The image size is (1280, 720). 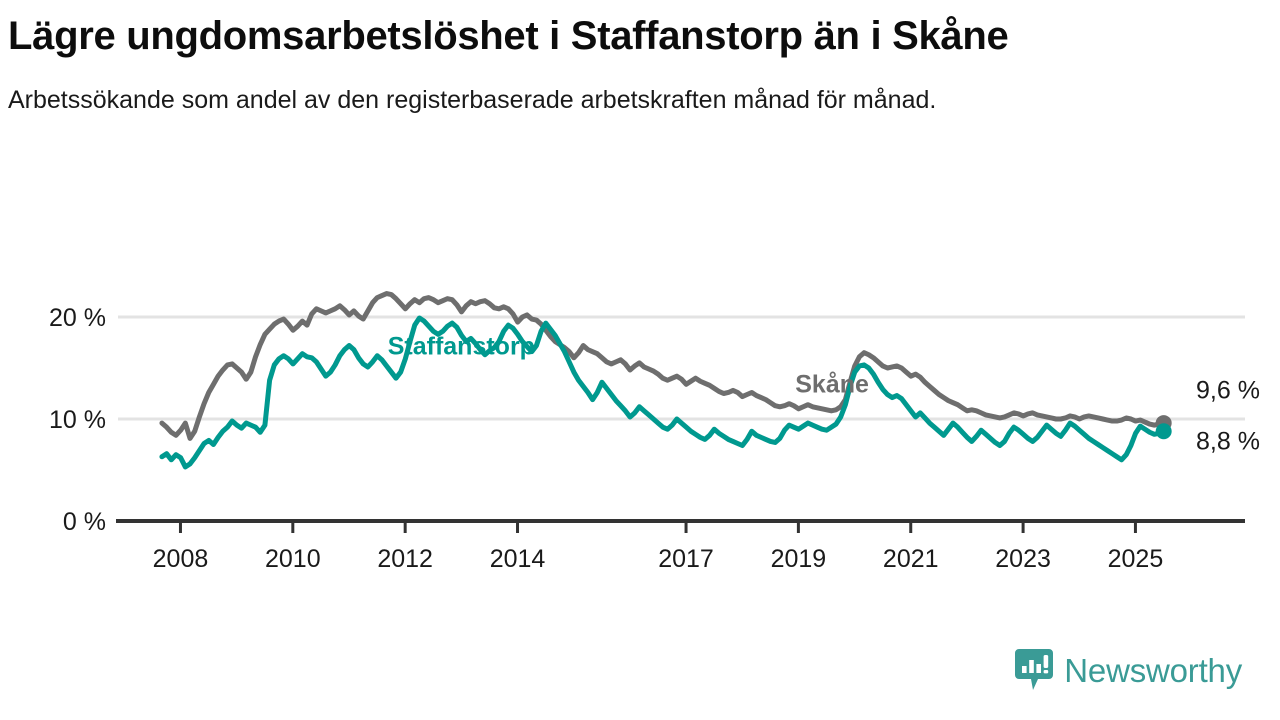 What do you see at coordinates (1163, 431) in the screenshot?
I see `endpoint-dot-staffanstorp` at bounding box center [1163, 431].